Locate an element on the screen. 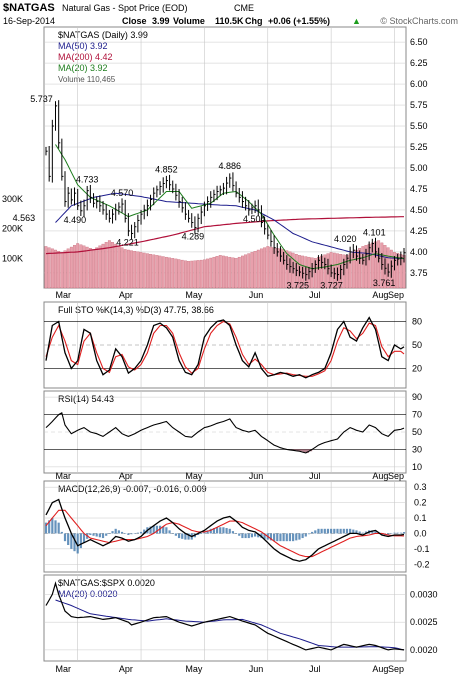  price-tick-label: 5.75 is located at coordinates (419, 105).